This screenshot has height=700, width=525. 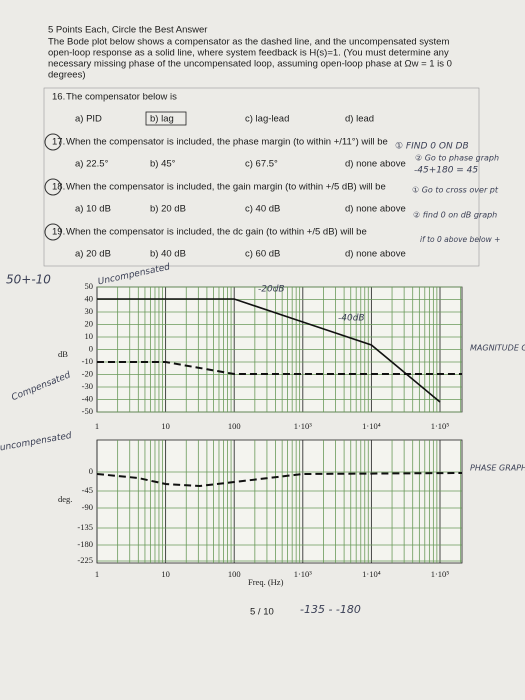 What do you see at coordinates (87, 361) in the screenshot?
I see `y-tick-label: -10` at bounding box center [87, 361].